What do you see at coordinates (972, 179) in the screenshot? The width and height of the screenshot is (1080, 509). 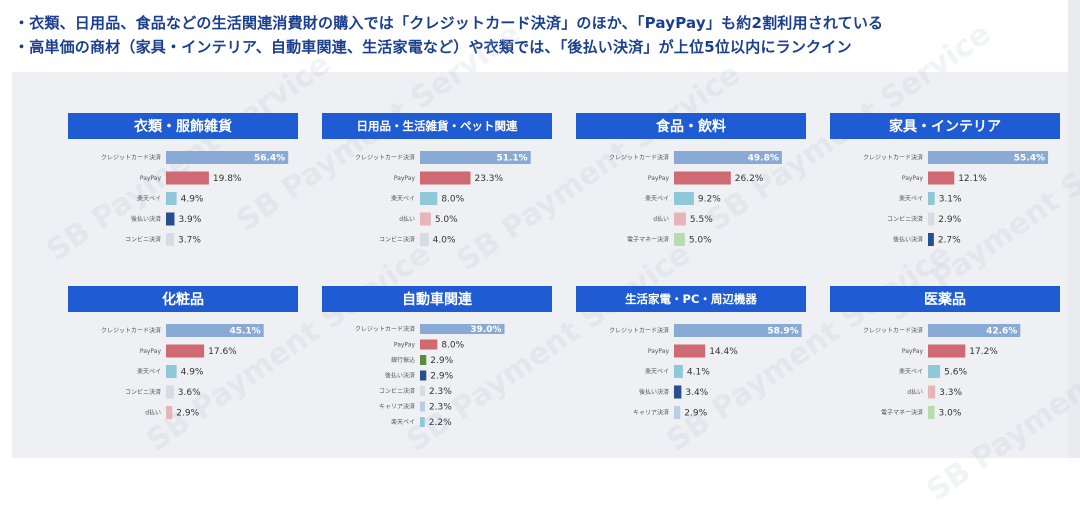 I see `value-label: 12.1%` at bounding box center [972, 179].